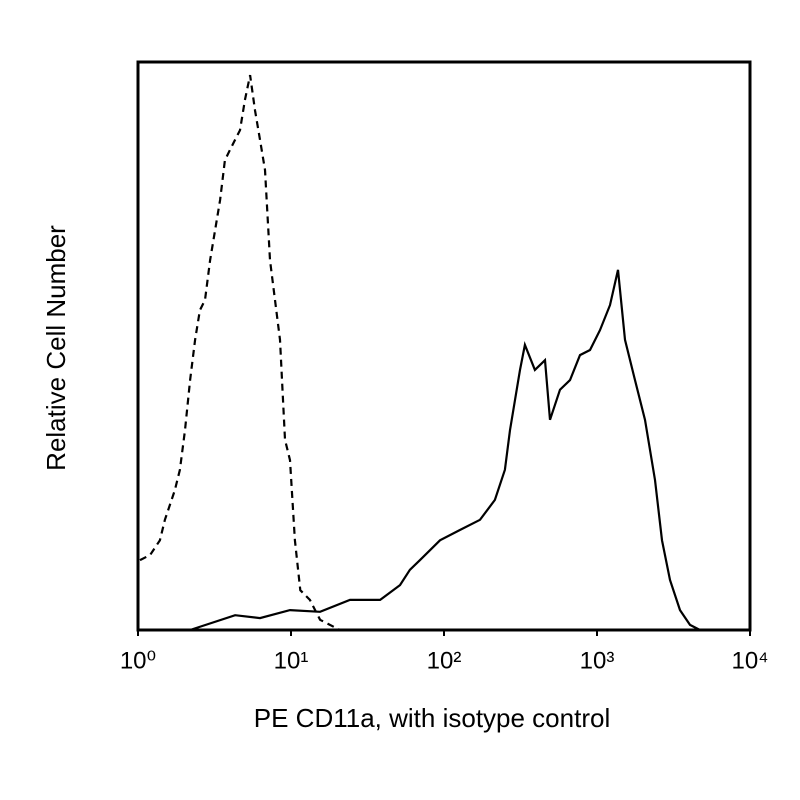 This screenshot has height=800, width=800. What do you see at coordinates (597, 660) in the screenshot?
I see `x-tick-label: 10³` at bounding box center [597, 660].